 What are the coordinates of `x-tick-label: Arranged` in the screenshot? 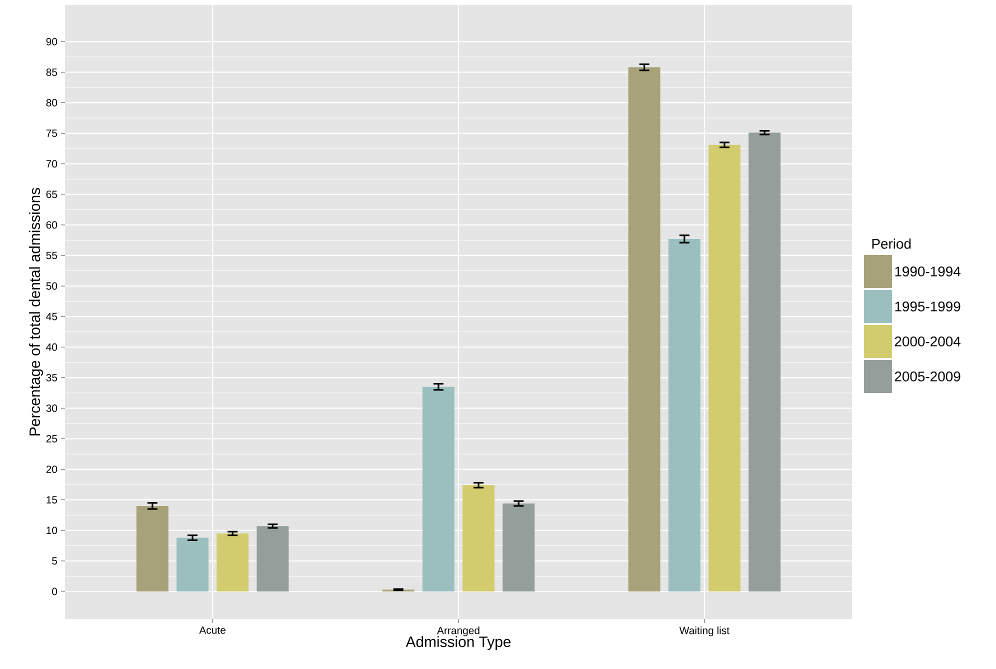 It's located at (458, 631).